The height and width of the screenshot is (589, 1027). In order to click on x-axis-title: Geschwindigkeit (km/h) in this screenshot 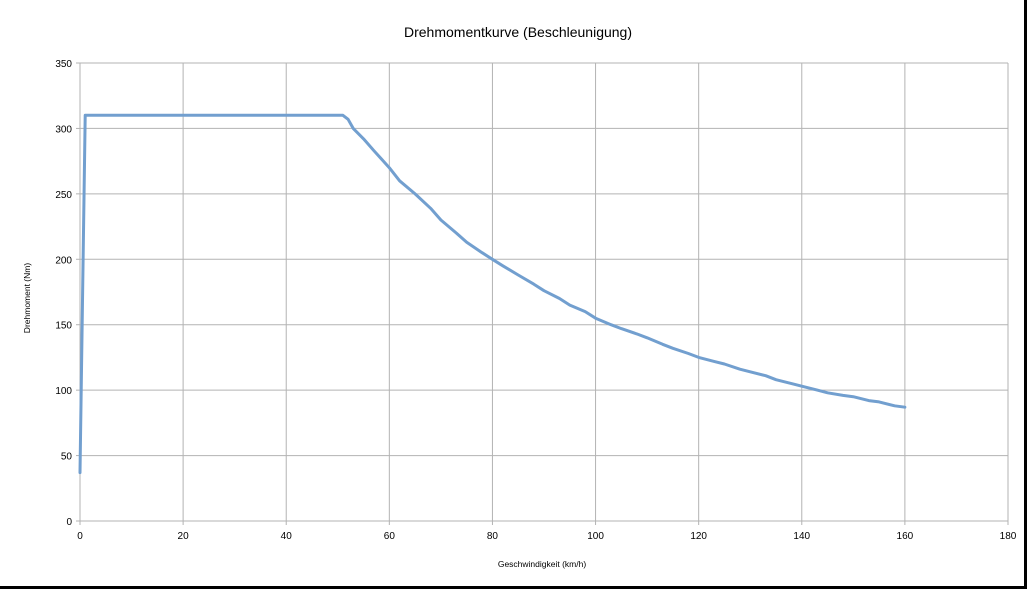, I will do `click(542, 564)`.